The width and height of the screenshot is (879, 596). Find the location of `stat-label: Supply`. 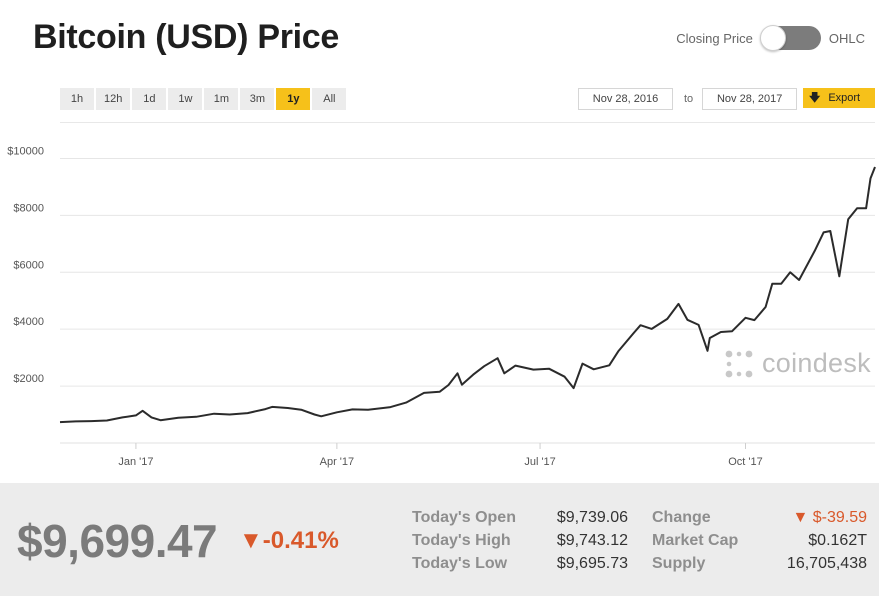

stat-label: Supply is located at coordinates (679, 563).